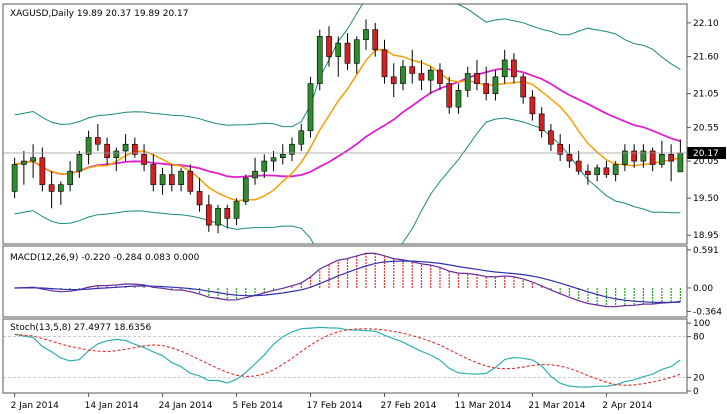 Image resolution: width=727 pixels, height=414 pixels. What do you see at coordinates (335, 406) in the screenshot?
I see `x-tick-label: 17 Feb 2014` at bounding box center [335, 406].